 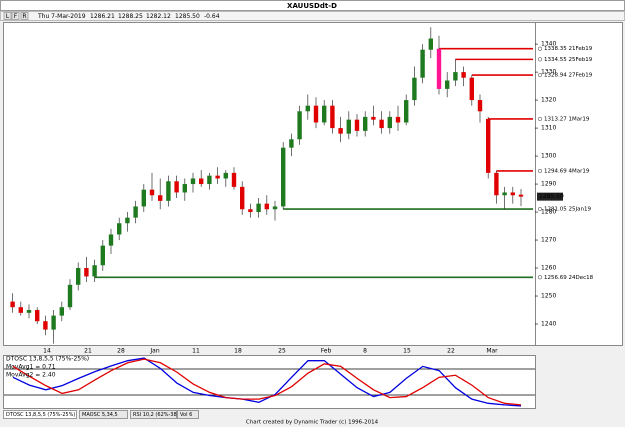 What do you see at coordinates (312, 6) in the screenshot?
I see `window-title: XAUUSDdt-D` at bounding box center [312, 6].